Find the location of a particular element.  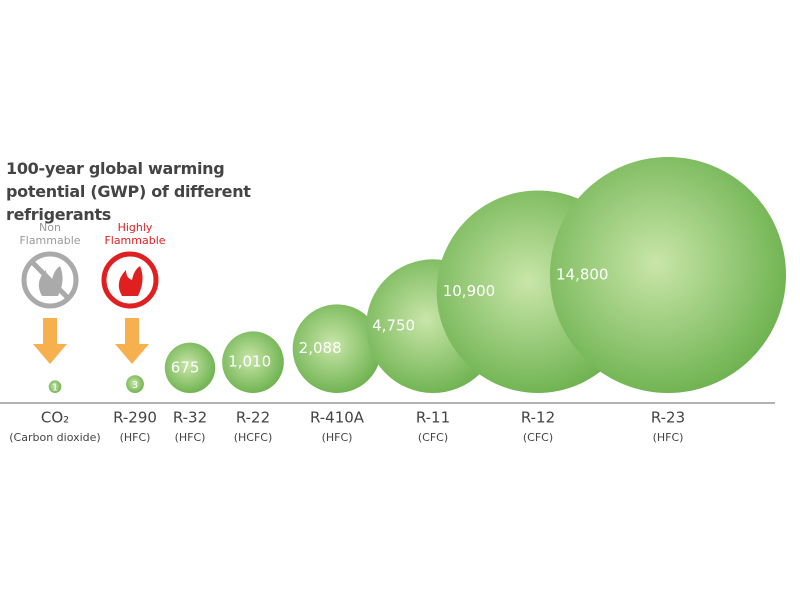

value-label: 675 is located at coordinates (185, 367).